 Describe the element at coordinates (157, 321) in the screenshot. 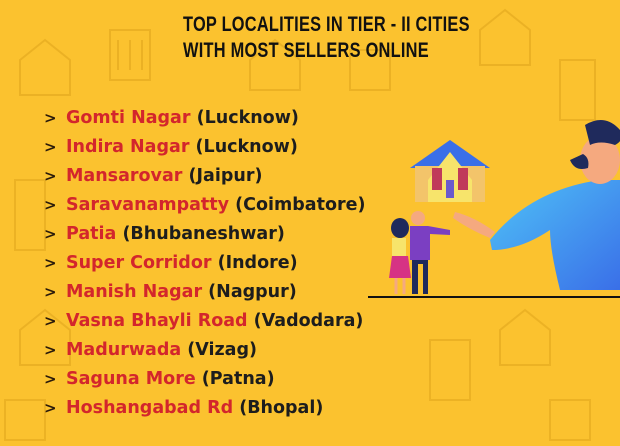

I see `locality-name: Vasna Bhayli Road` at that location.